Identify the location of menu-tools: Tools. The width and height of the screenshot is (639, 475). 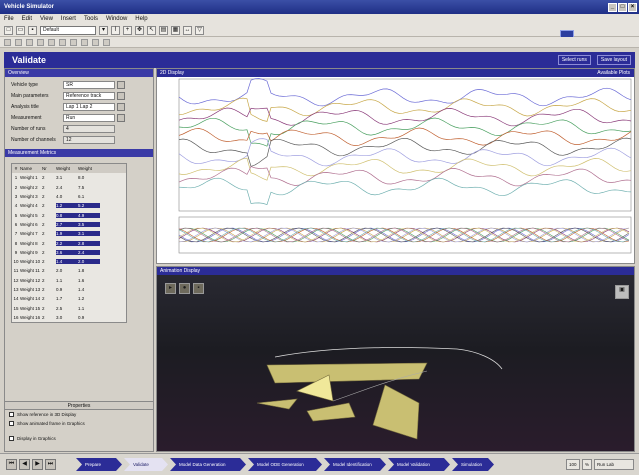
(90, 19).